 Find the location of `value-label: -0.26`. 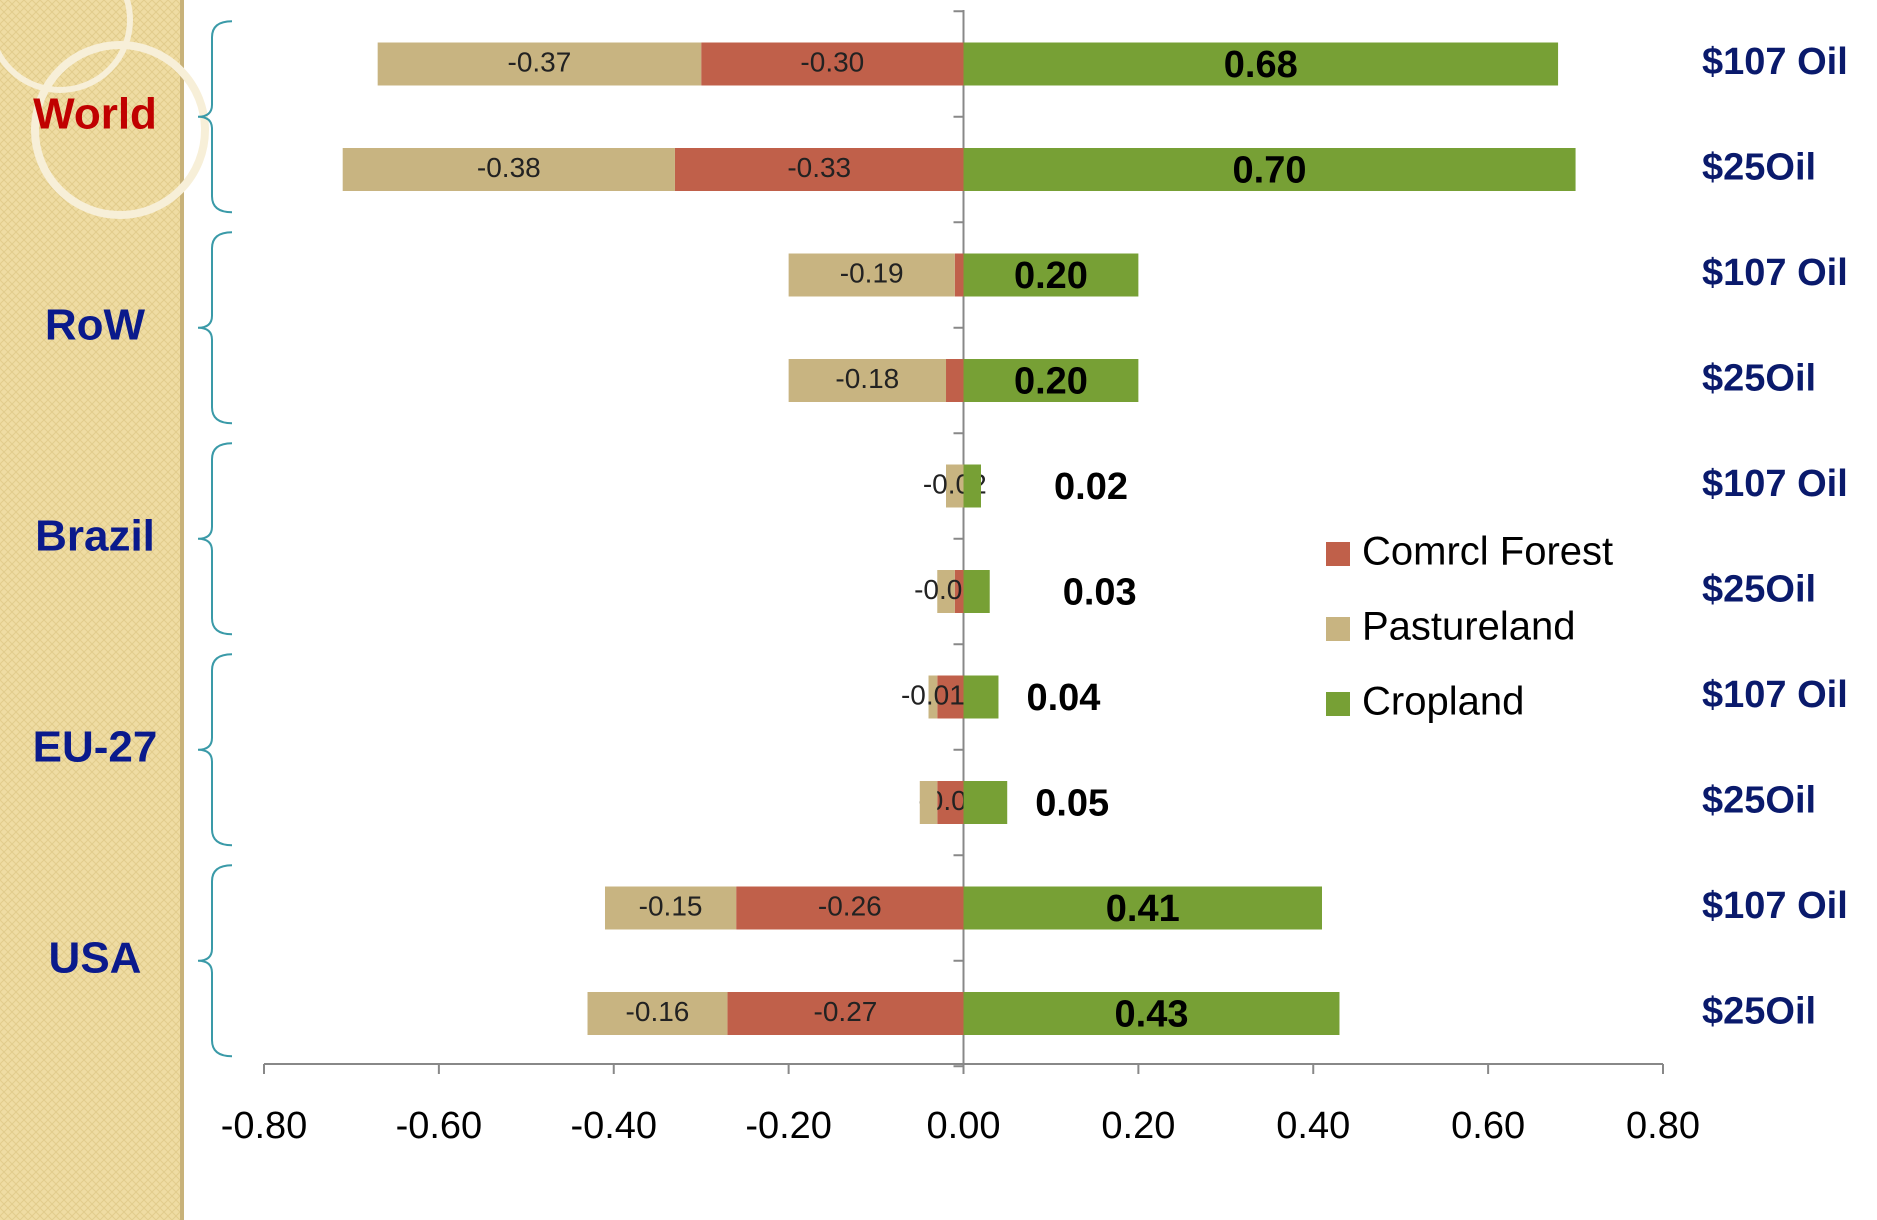

value-label: -0.26 is located at coordinates (850, 905).